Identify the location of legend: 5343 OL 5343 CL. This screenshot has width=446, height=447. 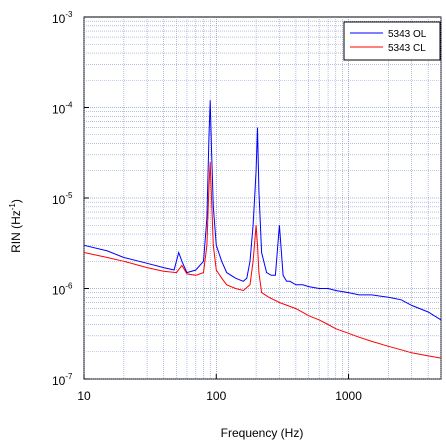
(392, 41).